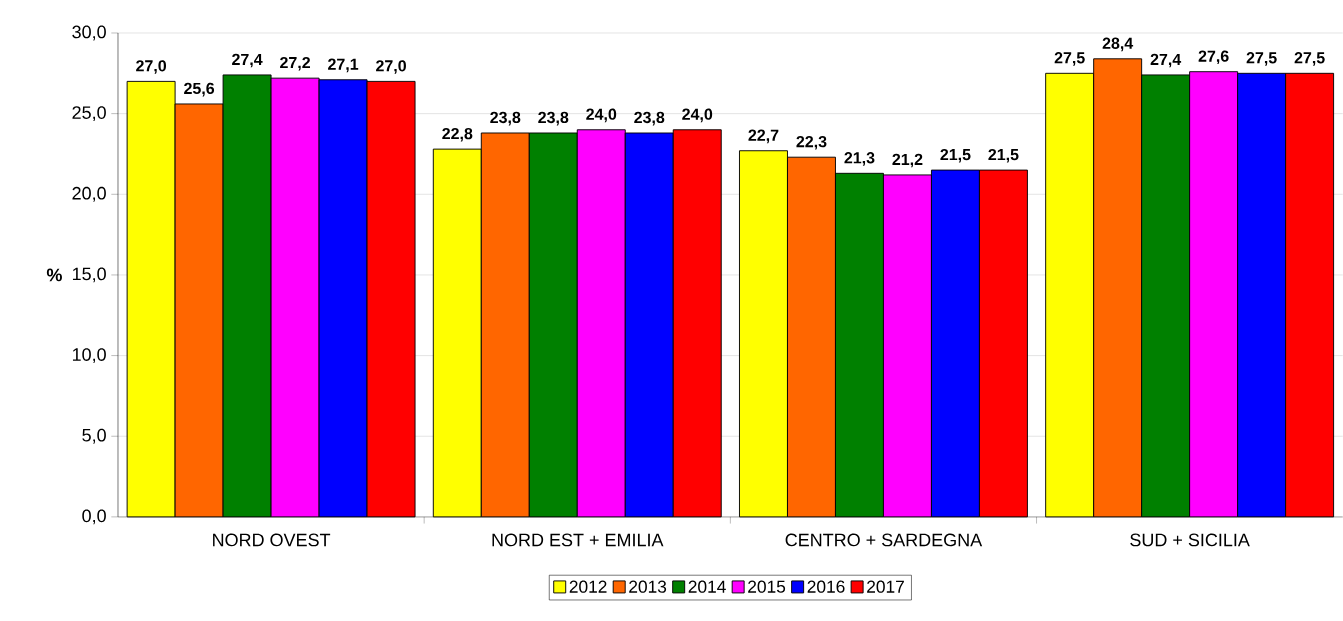 Image resolution: width=1343 pixels, height=621 pixels. I want to click on data-label: 21,2, so click(907, 160).